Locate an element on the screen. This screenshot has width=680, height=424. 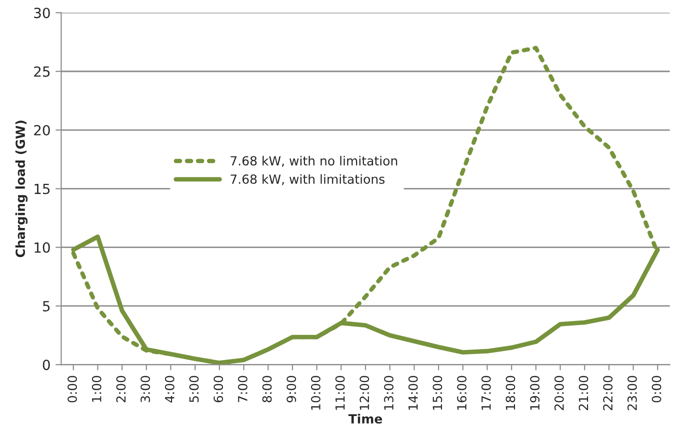
x-tick-label: 14:00 is located at coordinates (413, 393).